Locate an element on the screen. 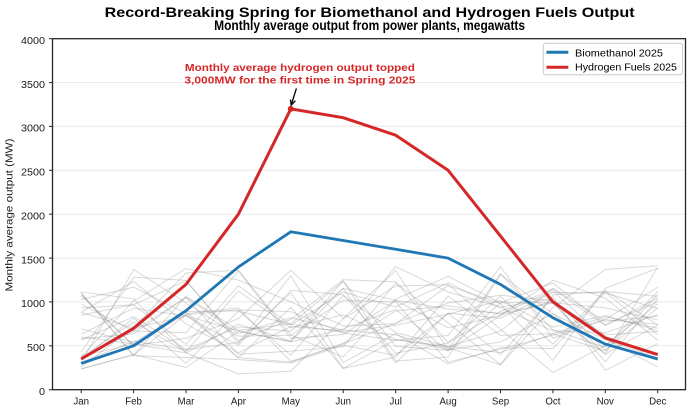 The width and height of the screenshot is (692, 418). svg-text: 1000 is located at coordinates (33, 304).